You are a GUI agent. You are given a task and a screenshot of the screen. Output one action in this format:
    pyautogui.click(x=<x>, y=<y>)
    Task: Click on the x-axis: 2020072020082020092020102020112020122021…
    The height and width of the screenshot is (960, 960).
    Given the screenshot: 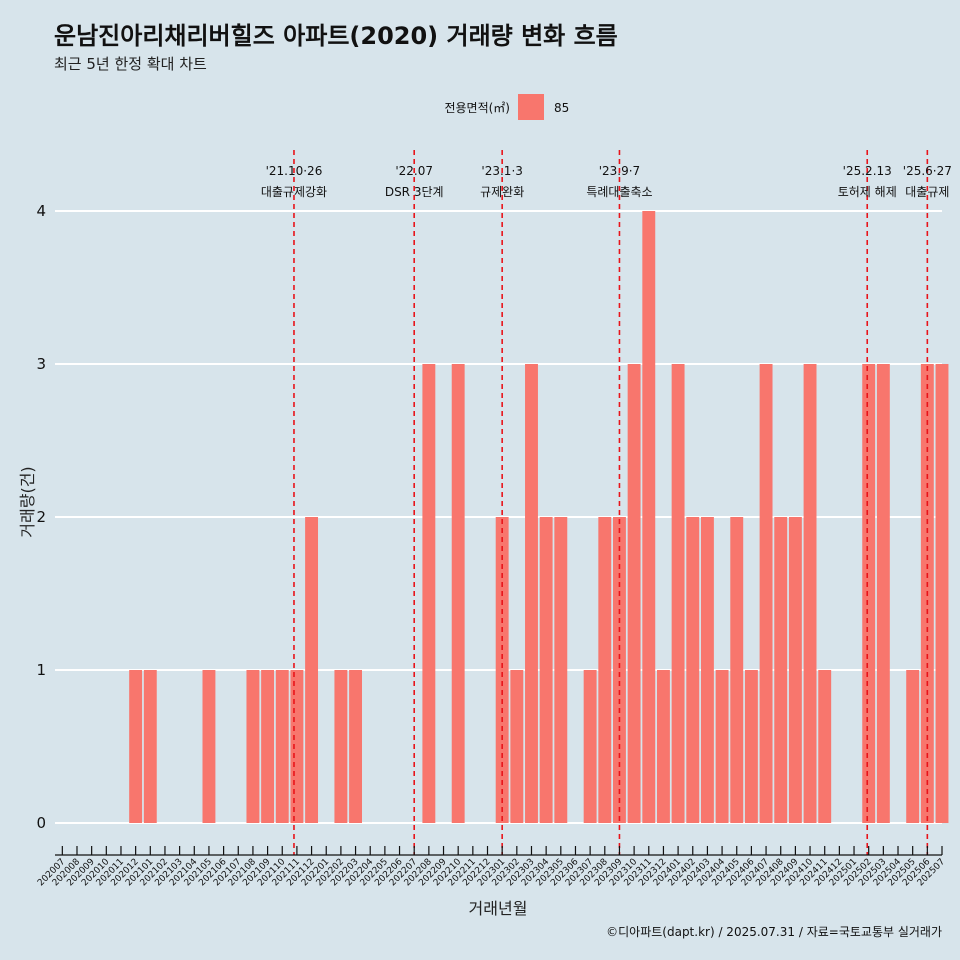 What is the action you would take?
    pyautogui.click(x=491, y=867)
    